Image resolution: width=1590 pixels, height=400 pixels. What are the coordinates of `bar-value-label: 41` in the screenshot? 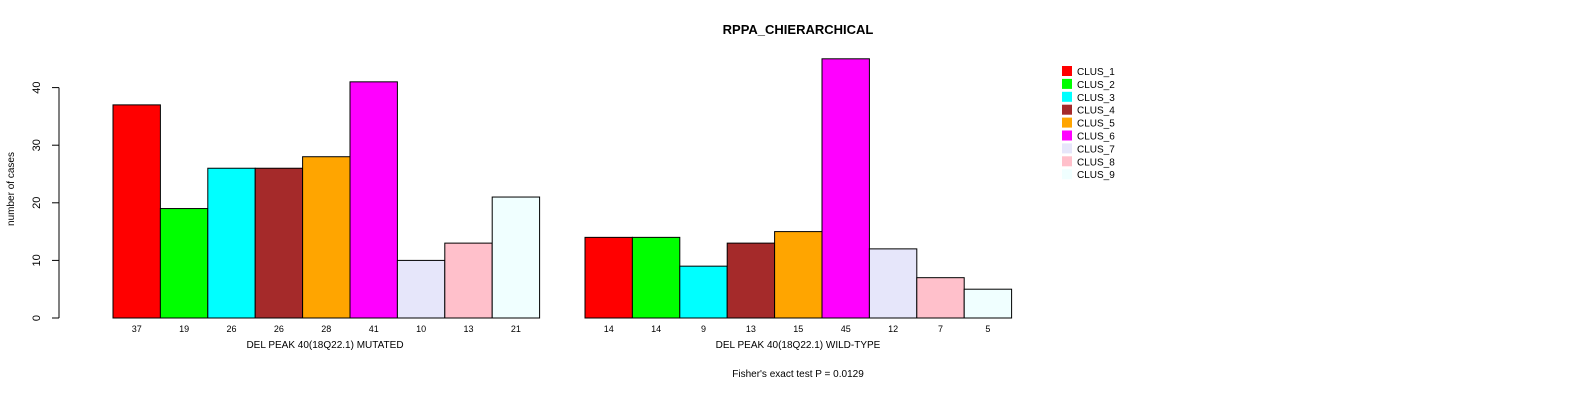 It's located at (374, 329).